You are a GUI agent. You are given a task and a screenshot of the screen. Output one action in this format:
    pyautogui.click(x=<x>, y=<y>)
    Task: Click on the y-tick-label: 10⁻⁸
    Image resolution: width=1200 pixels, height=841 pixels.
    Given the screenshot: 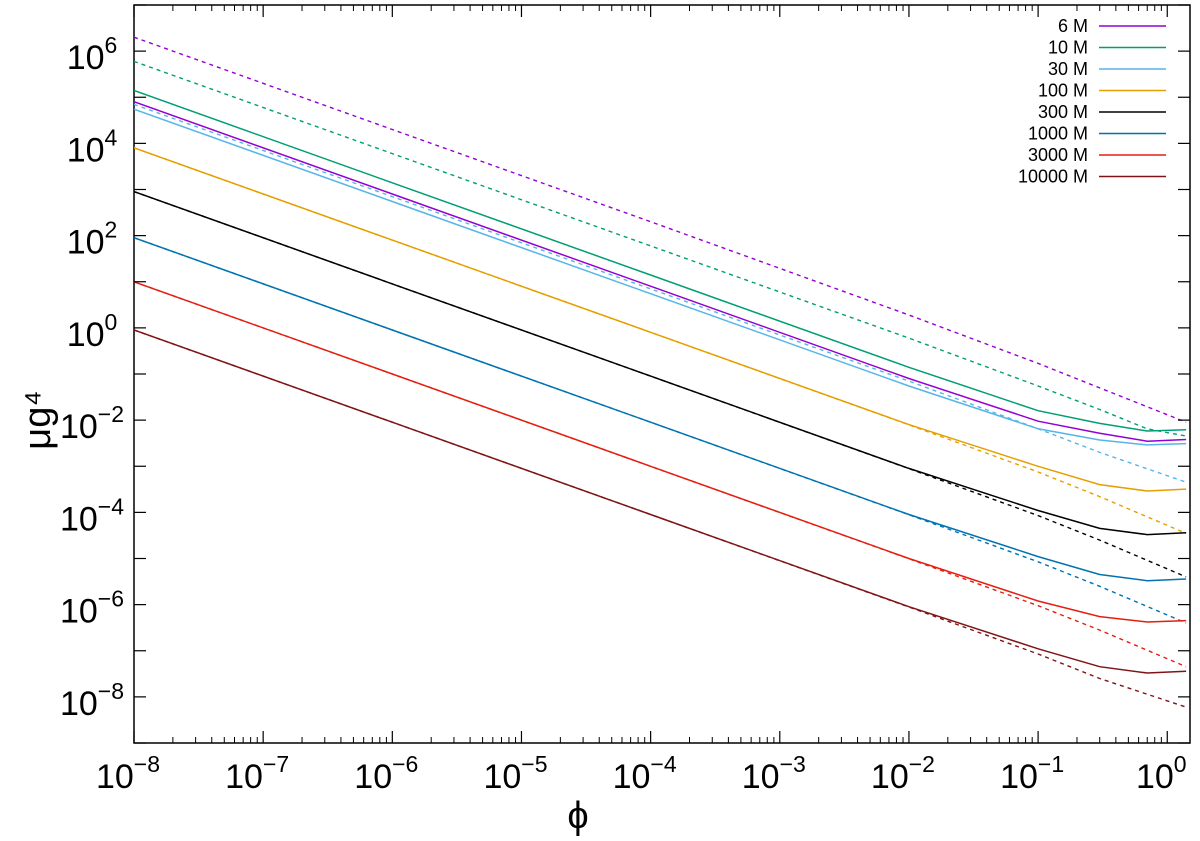 What is the action you would take?
    pyautogui.click(x=92, y=700)
    